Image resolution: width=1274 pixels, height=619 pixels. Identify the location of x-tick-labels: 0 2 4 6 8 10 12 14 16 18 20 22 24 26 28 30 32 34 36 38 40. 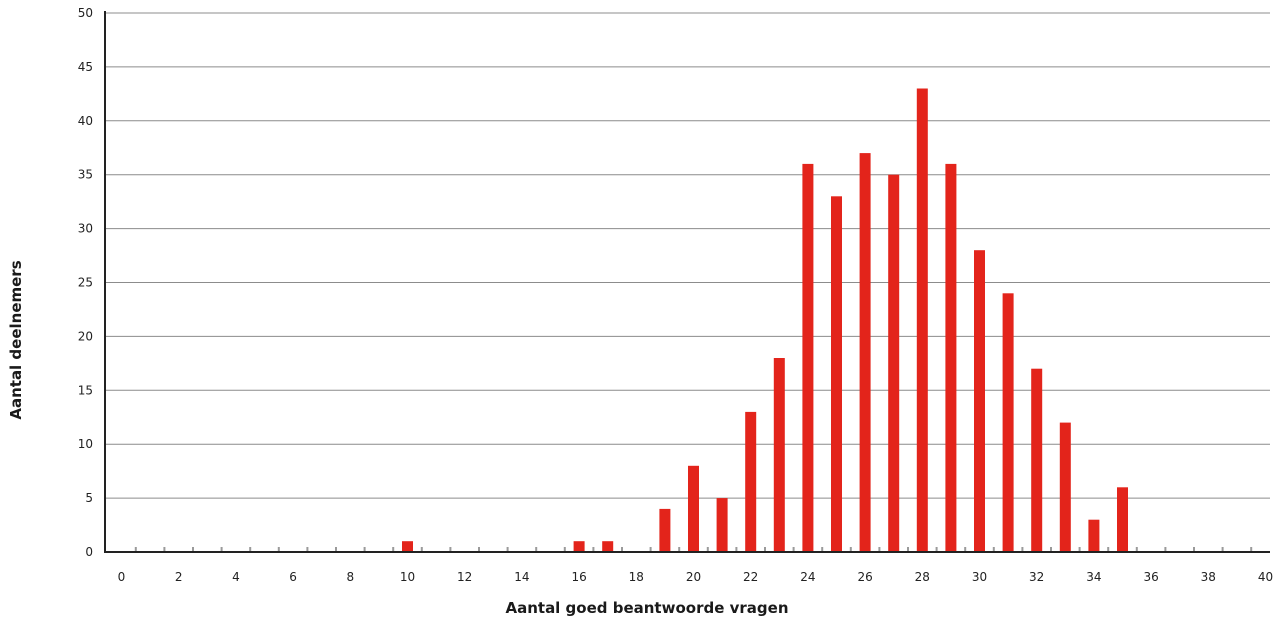
(695, 577).